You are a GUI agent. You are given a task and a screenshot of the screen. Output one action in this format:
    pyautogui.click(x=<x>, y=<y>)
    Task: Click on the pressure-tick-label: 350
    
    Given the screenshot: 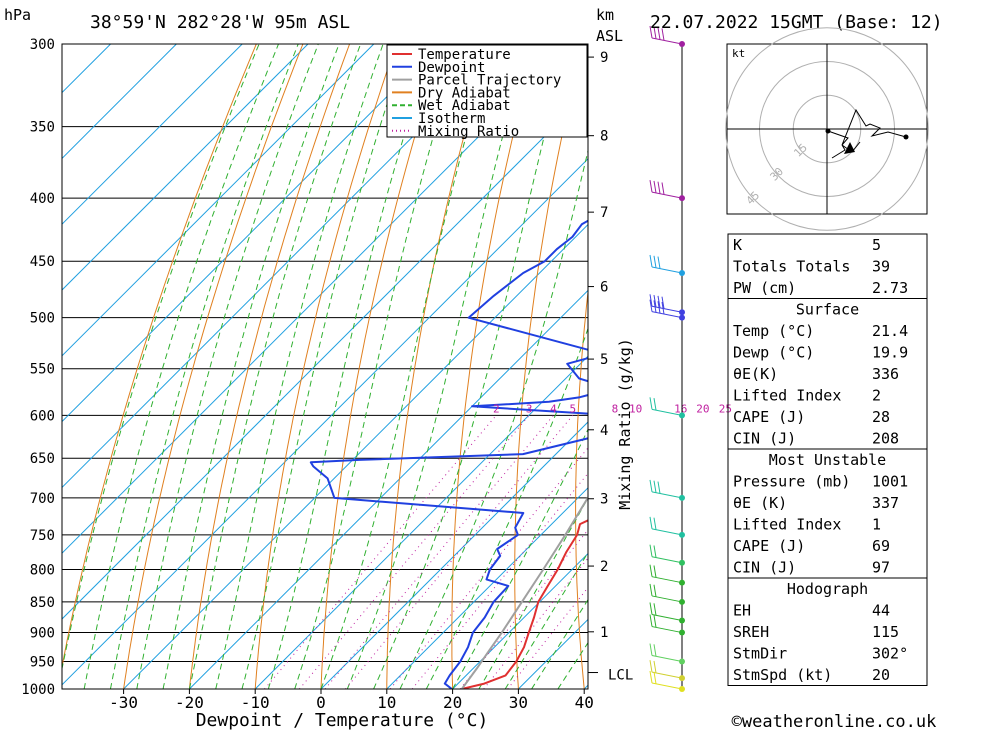 What is the action you would take?
    pyautogui.click(x=42, y=128)
    